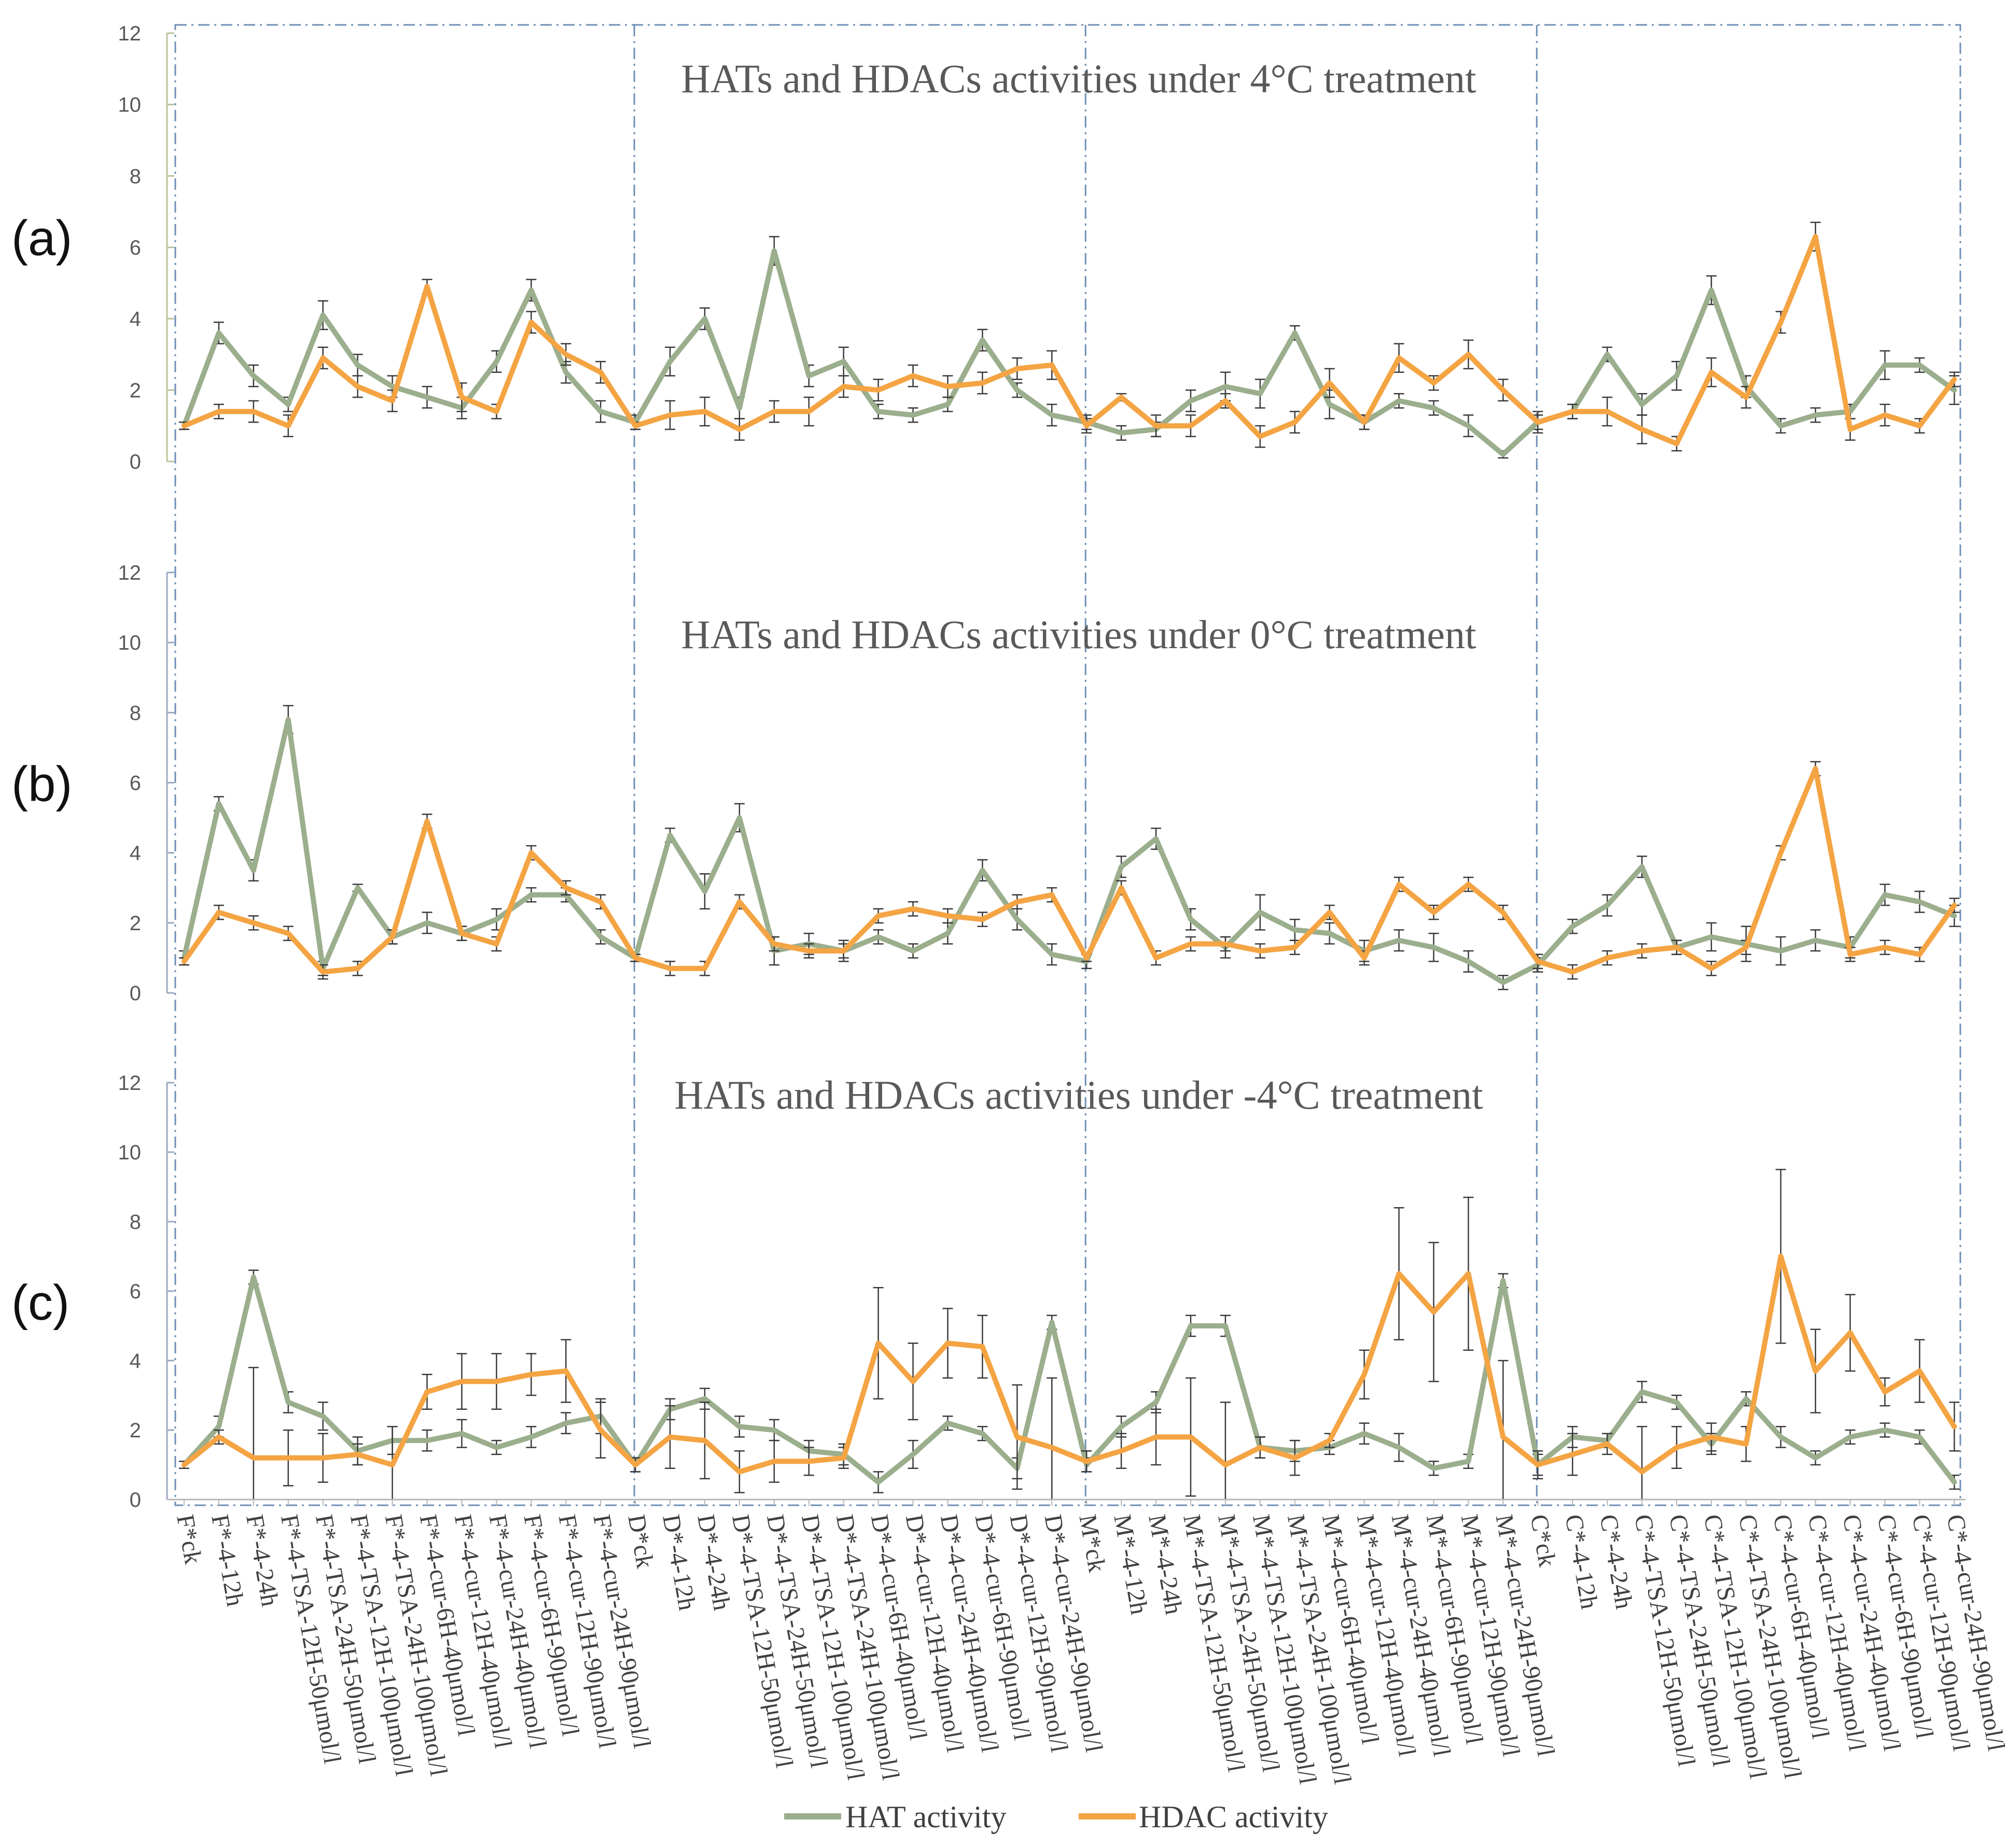 The height and width of the screenshot is (1848, 2007). Describe the element at coordinates (136, 923) in the screenshot. I see `y-tick-label: 2` at that location.